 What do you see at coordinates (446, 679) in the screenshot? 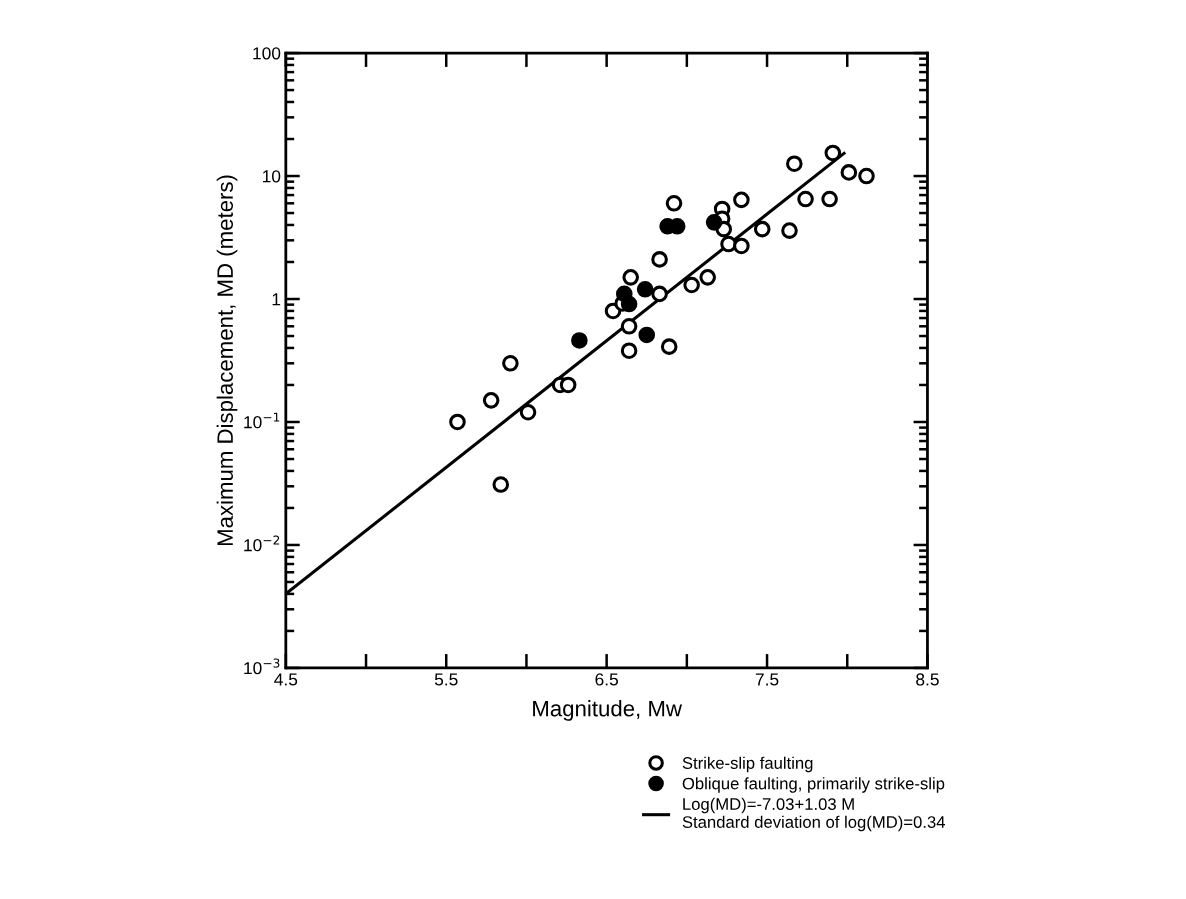
I see `x-tick-label: 5.5` at bounding box center [446, 679].